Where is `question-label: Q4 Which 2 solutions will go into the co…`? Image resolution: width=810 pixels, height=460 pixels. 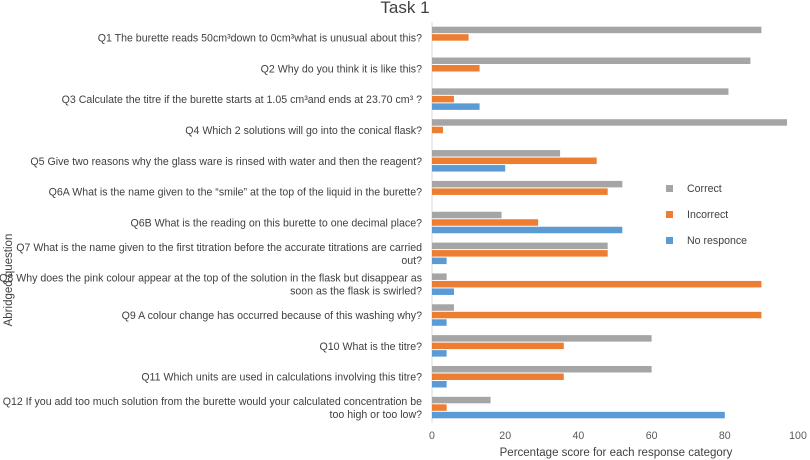 question-label: Q4 Which 2 solutions will go into the co… is located at coordinates (303, 131).